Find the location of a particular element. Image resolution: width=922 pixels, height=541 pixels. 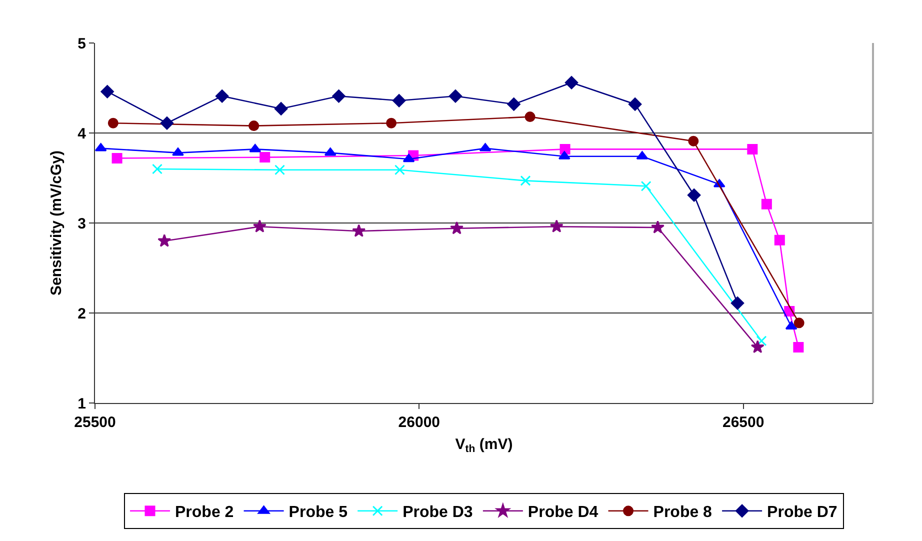

x-tick-label: 26000 is located at coordinates (419, 422).